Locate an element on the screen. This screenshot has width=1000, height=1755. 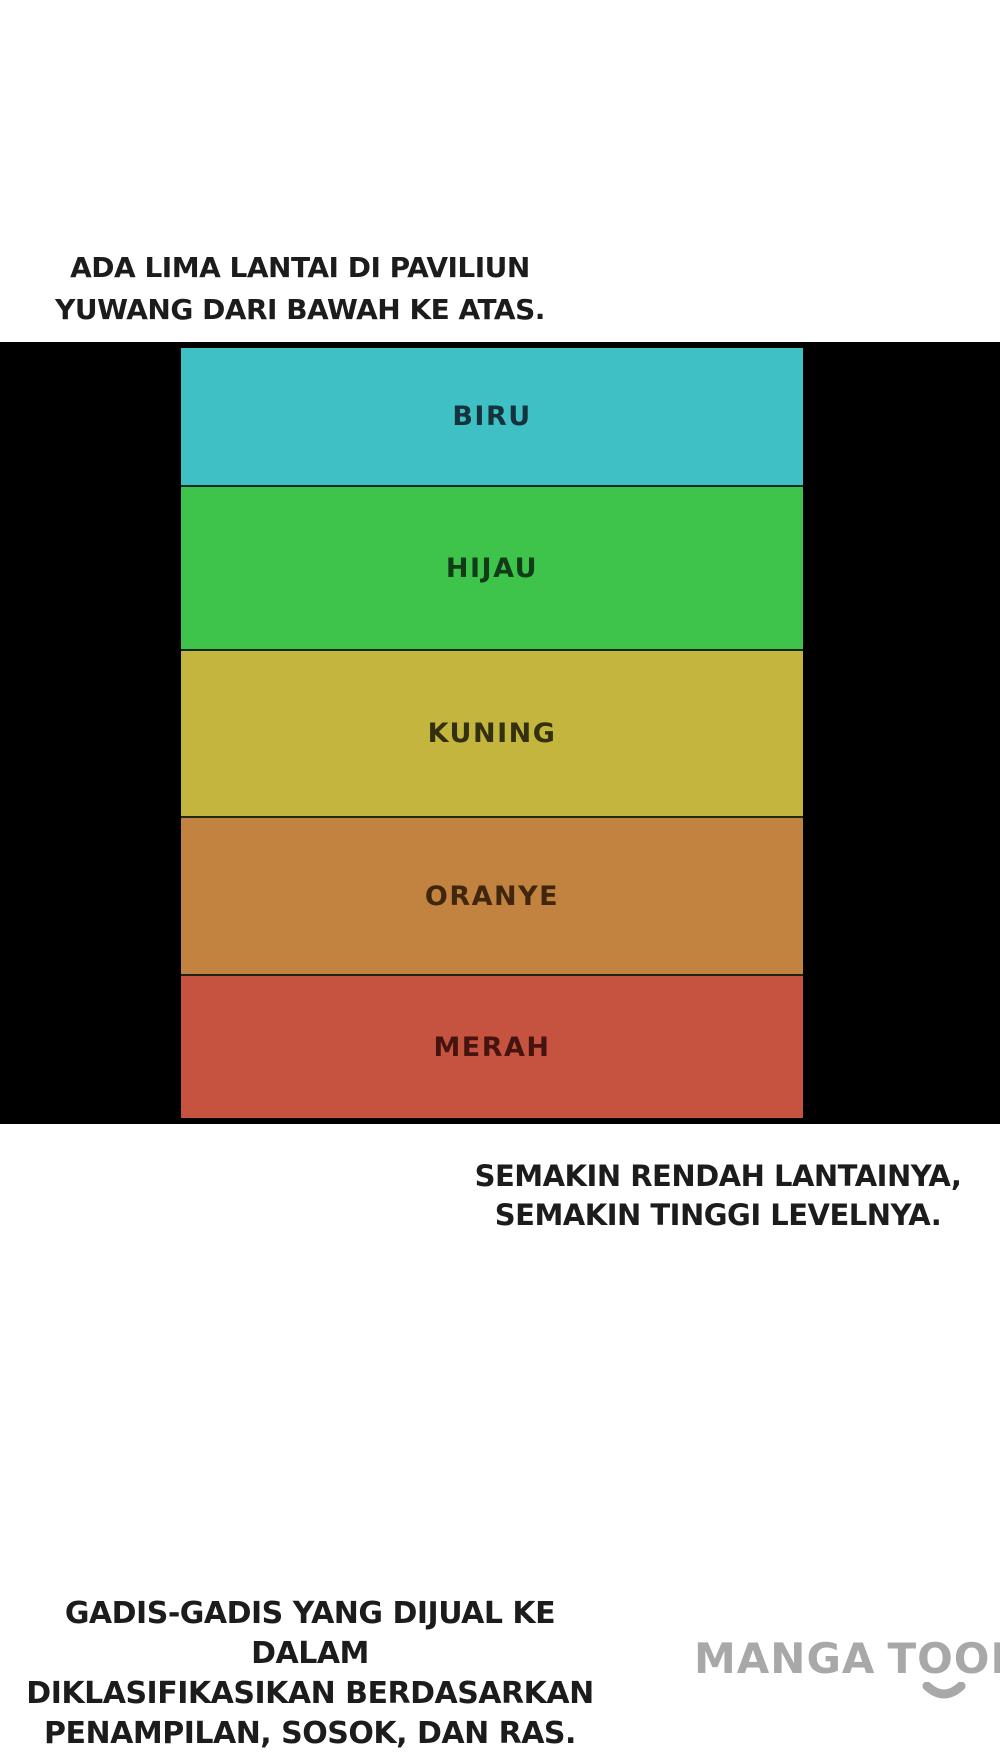
level-caption-line: SEMAKIN RENDAH LANTAINYA, is located at coordinates (718, 1176).